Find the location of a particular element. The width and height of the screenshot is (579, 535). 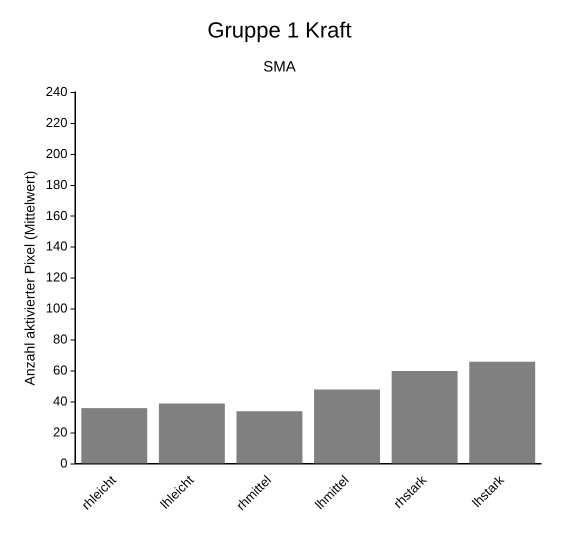

y-tick-label: 140 is located at coordinates (57, 246).